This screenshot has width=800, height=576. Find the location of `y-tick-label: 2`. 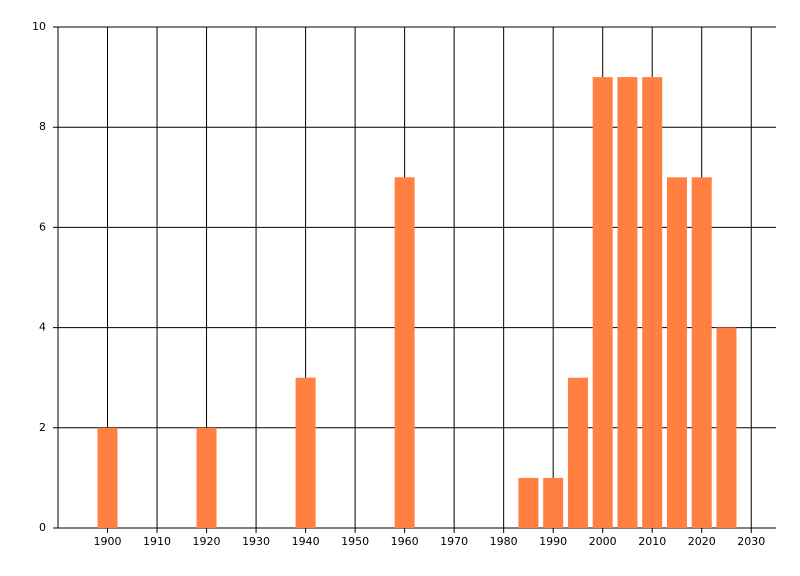

y-tick-label: 2 is located at coordinates (42, 427).